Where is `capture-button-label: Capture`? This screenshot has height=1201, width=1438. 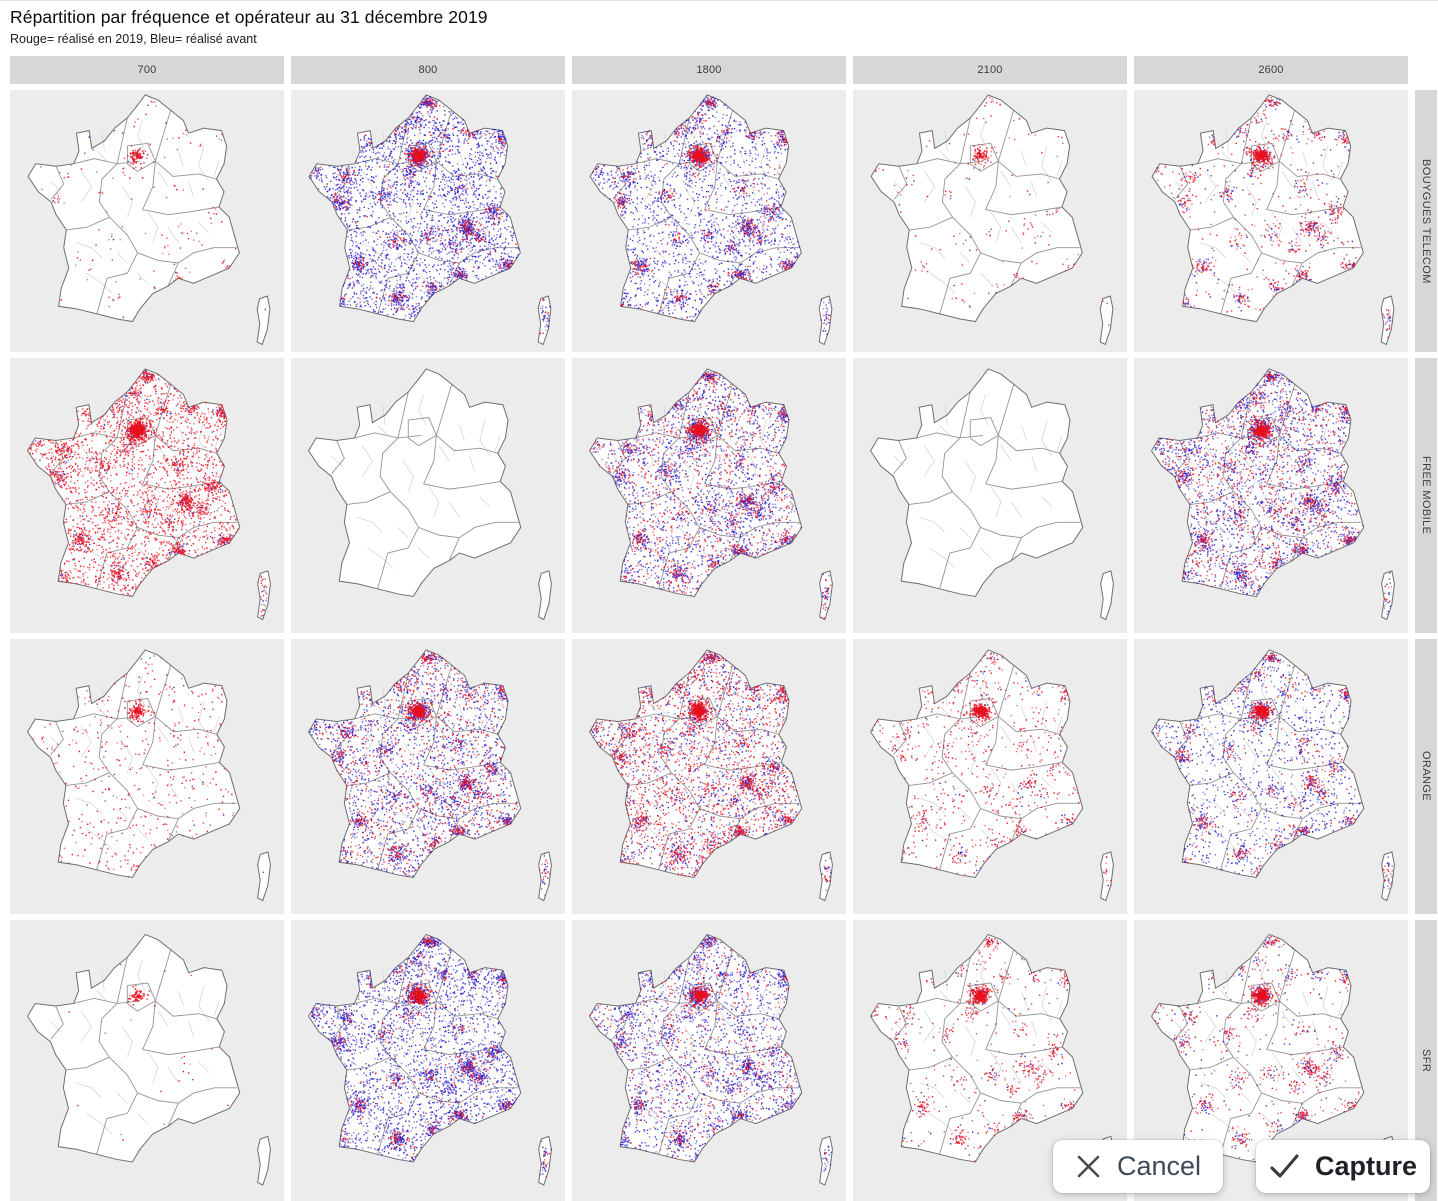 capture-button-label: Capture is located at coordinates (1365, 1166).